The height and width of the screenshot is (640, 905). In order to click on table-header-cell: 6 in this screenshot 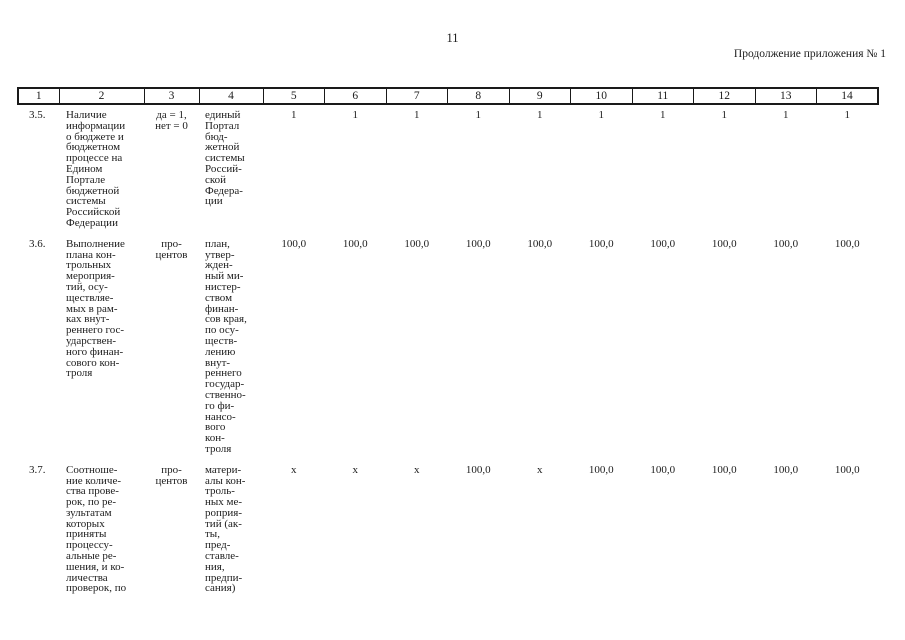, I will do `click(355, 96)`.